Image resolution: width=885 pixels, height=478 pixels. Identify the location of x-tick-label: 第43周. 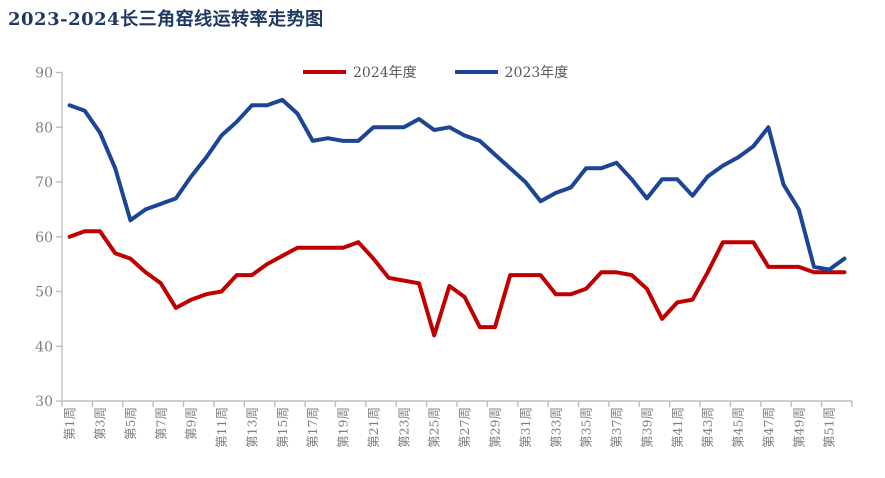
(707, 427).